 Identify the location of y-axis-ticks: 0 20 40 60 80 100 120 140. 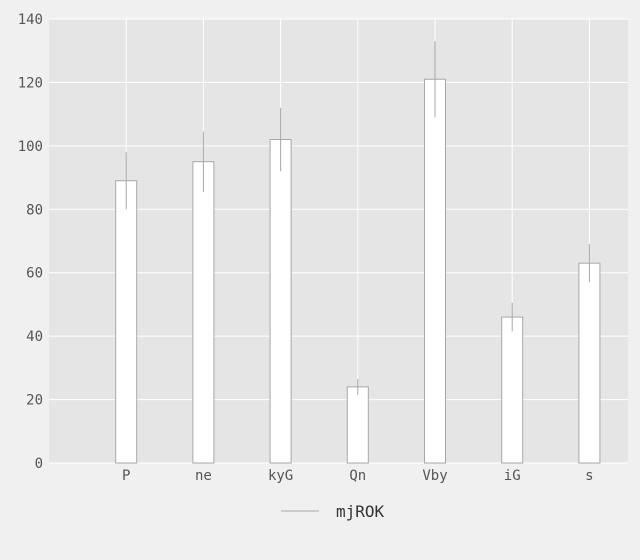
(30, 242).